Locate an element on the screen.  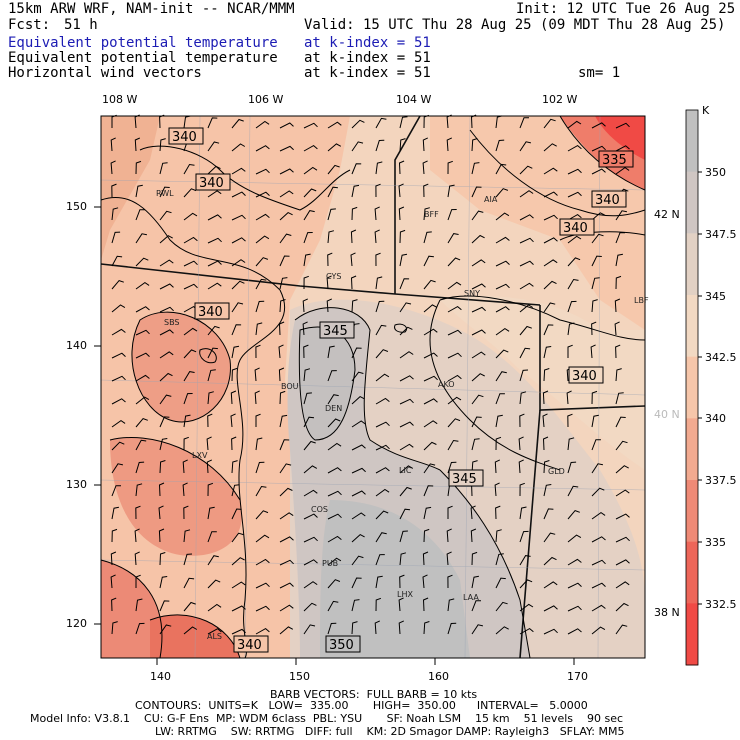
station-cys: CYS is located at coordinates (333, 276).